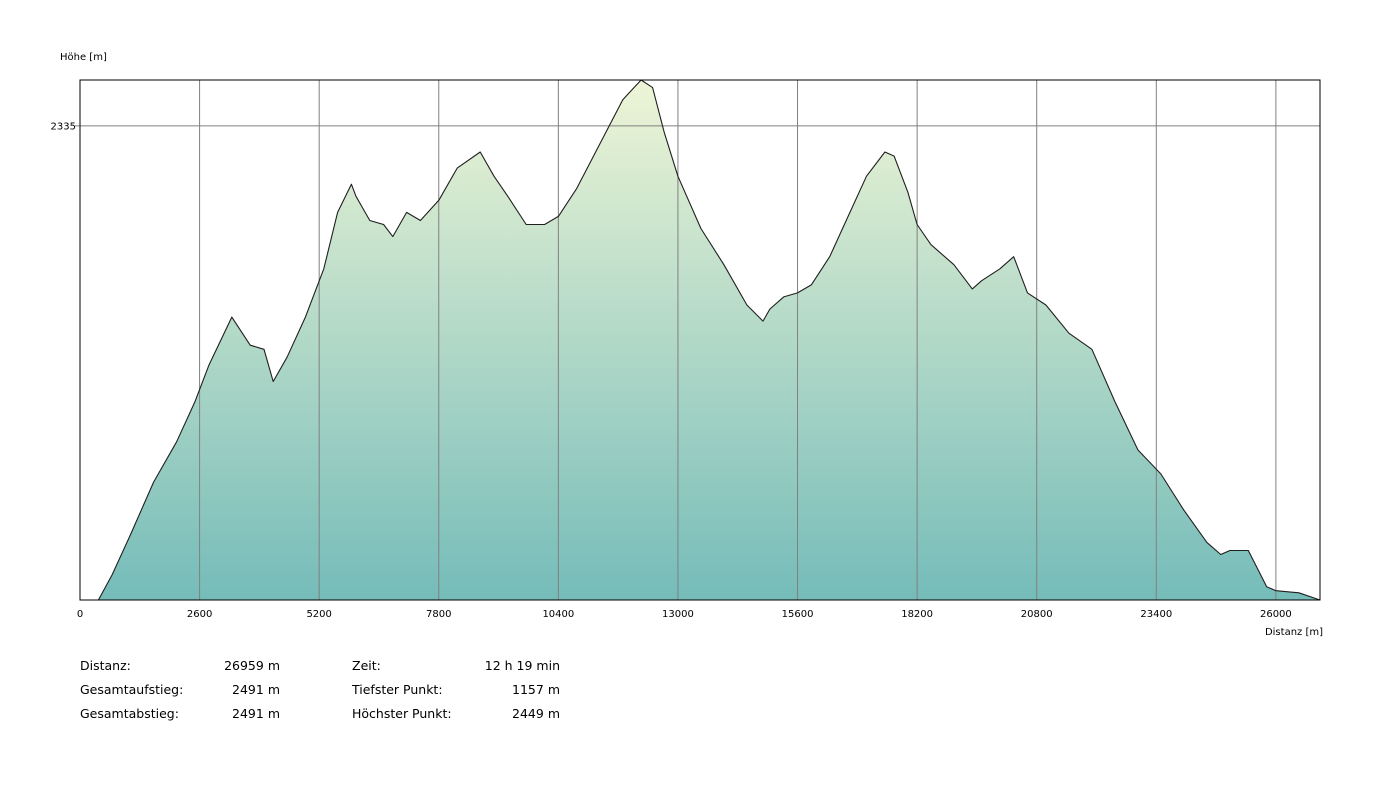 The image size is (1400, 800). What do you see at coordinates (798, 614) in the screenshot?
I see `x-tick-label: 15600` at bounding box center [798, 614].